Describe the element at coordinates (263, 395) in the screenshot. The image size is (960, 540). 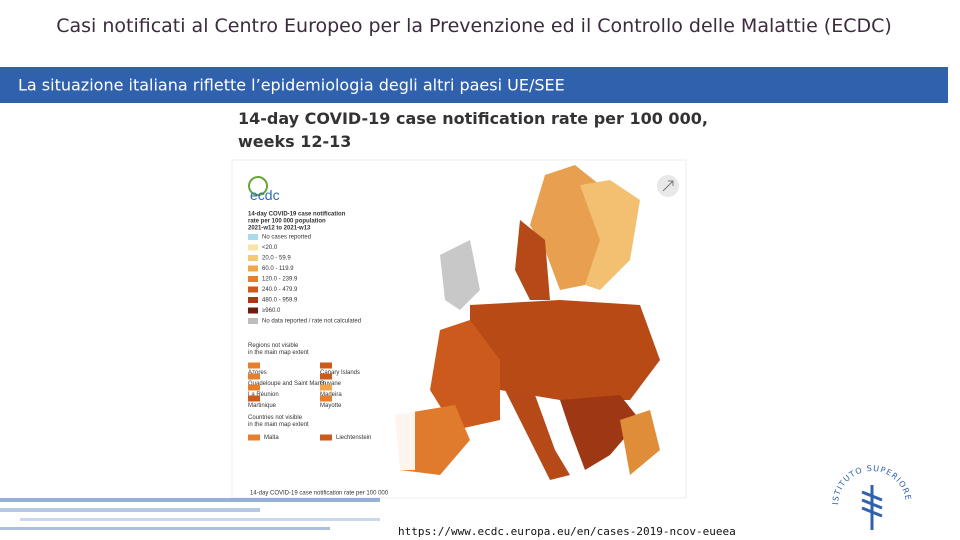
I see `region-label: La Réunion` at that location.